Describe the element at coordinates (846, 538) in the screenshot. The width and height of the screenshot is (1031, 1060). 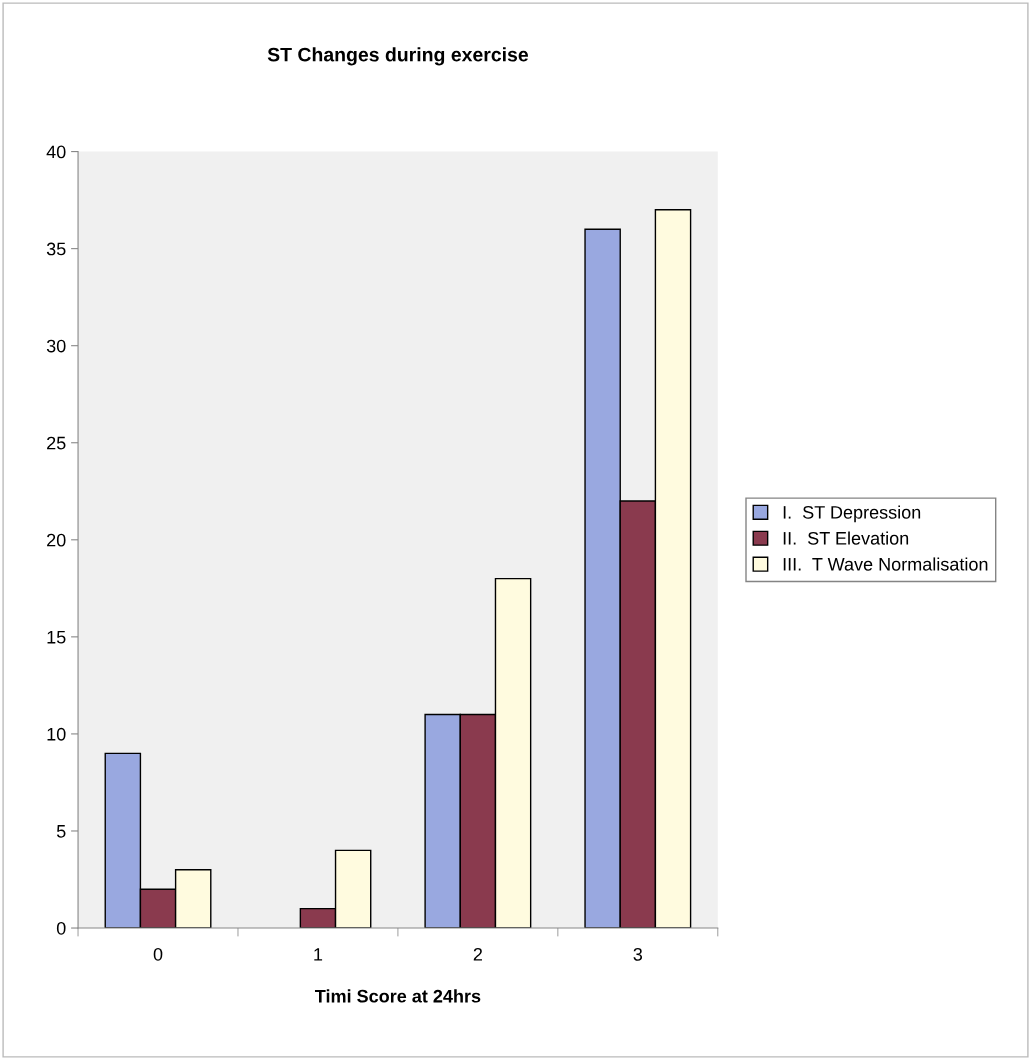
I see `legend-label: II. ST Elevation` at that location.